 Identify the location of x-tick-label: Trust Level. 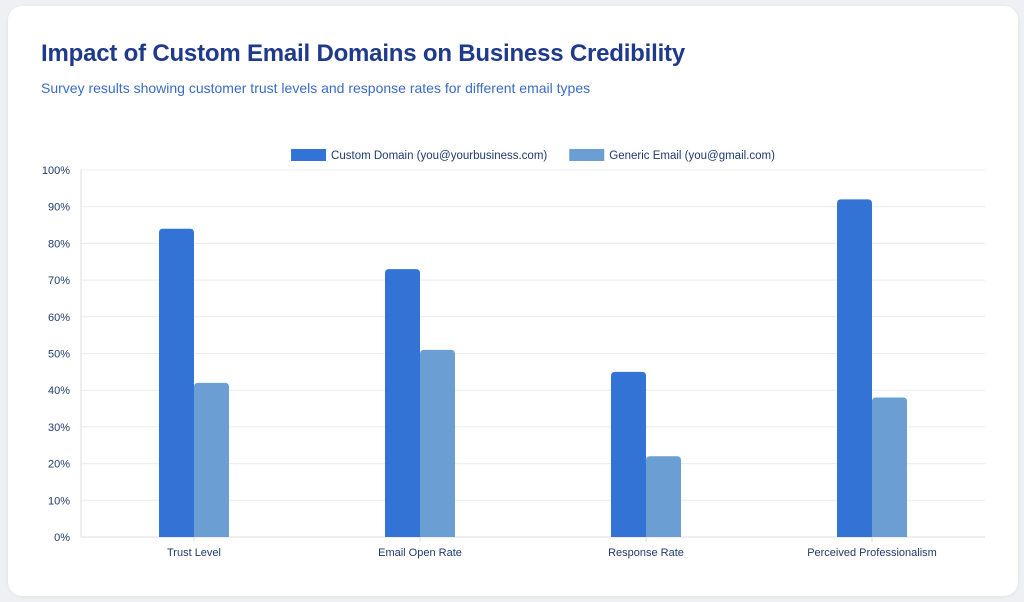
(194, 553).